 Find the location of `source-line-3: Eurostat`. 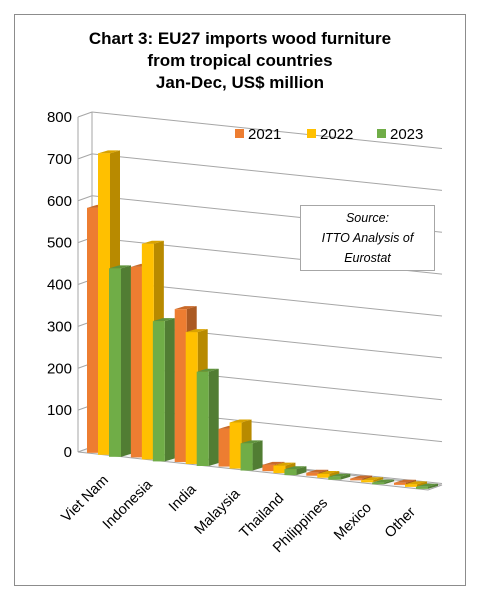

source-line-3: Eurostat is located at coordinates (367, 258).